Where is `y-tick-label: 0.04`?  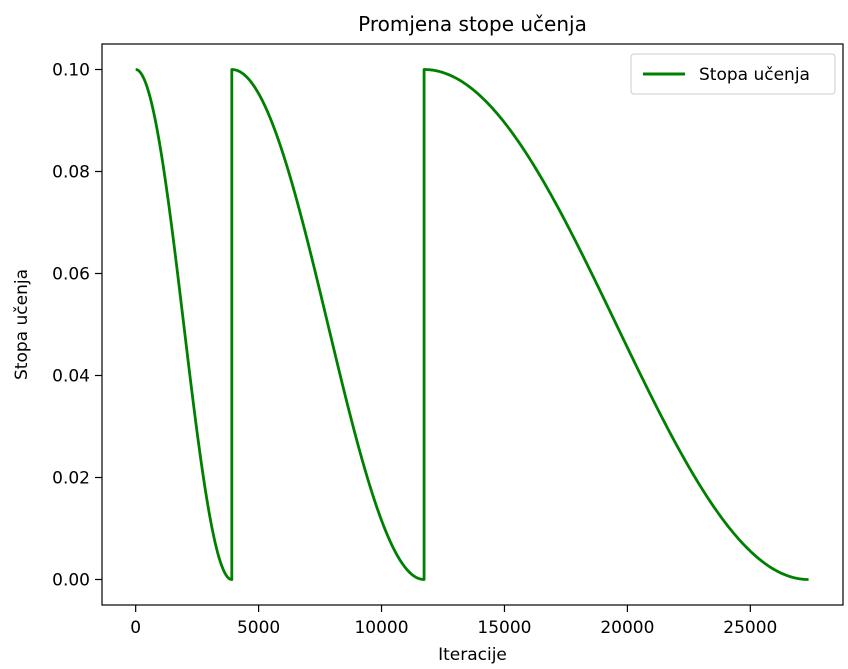
y-tick-label: 0.04 is located at coordinates (71, 377).